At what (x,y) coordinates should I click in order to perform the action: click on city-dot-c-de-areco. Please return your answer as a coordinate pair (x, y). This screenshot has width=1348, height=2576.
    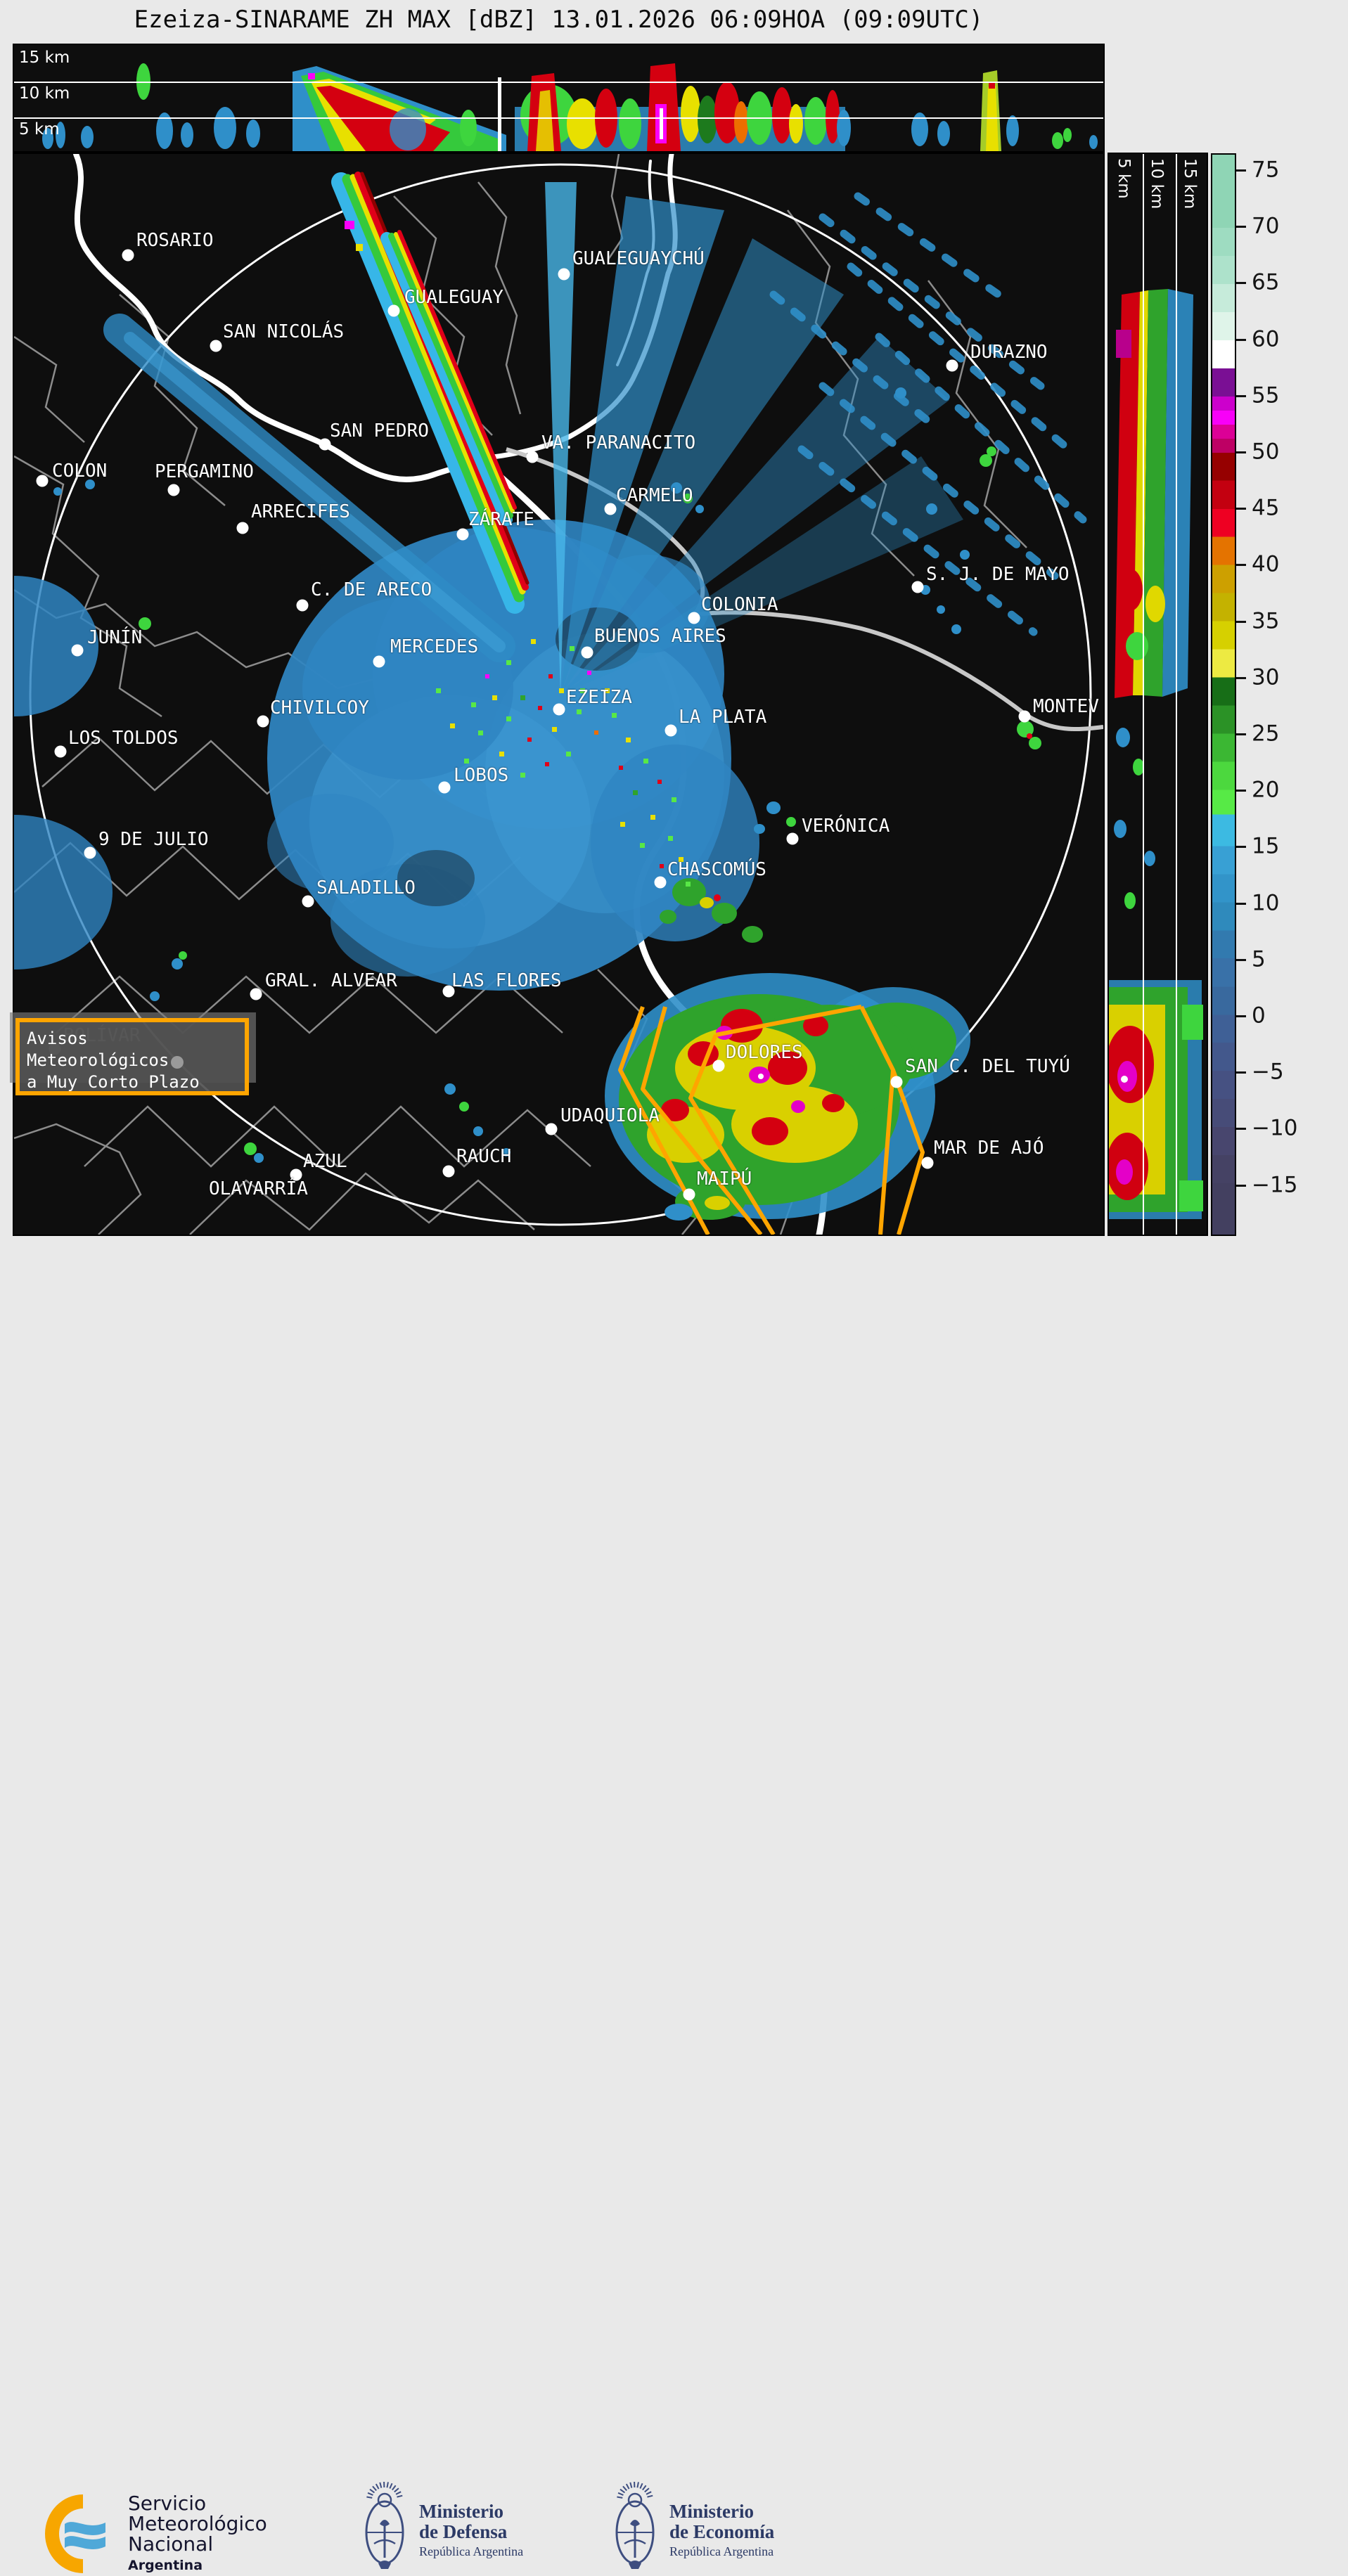
    Looking at the image, I should click on (303, 606).